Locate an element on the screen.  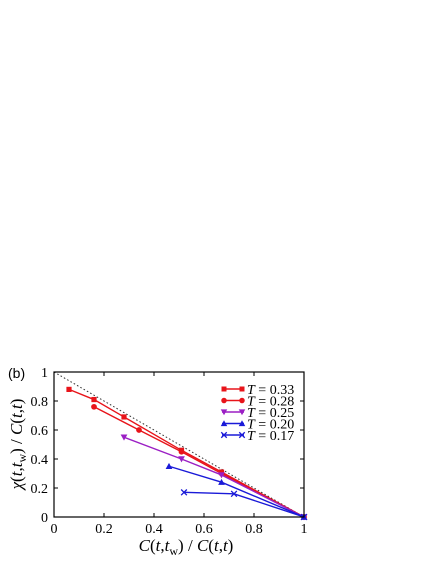
series-layer is located at coordinates (187, 453).